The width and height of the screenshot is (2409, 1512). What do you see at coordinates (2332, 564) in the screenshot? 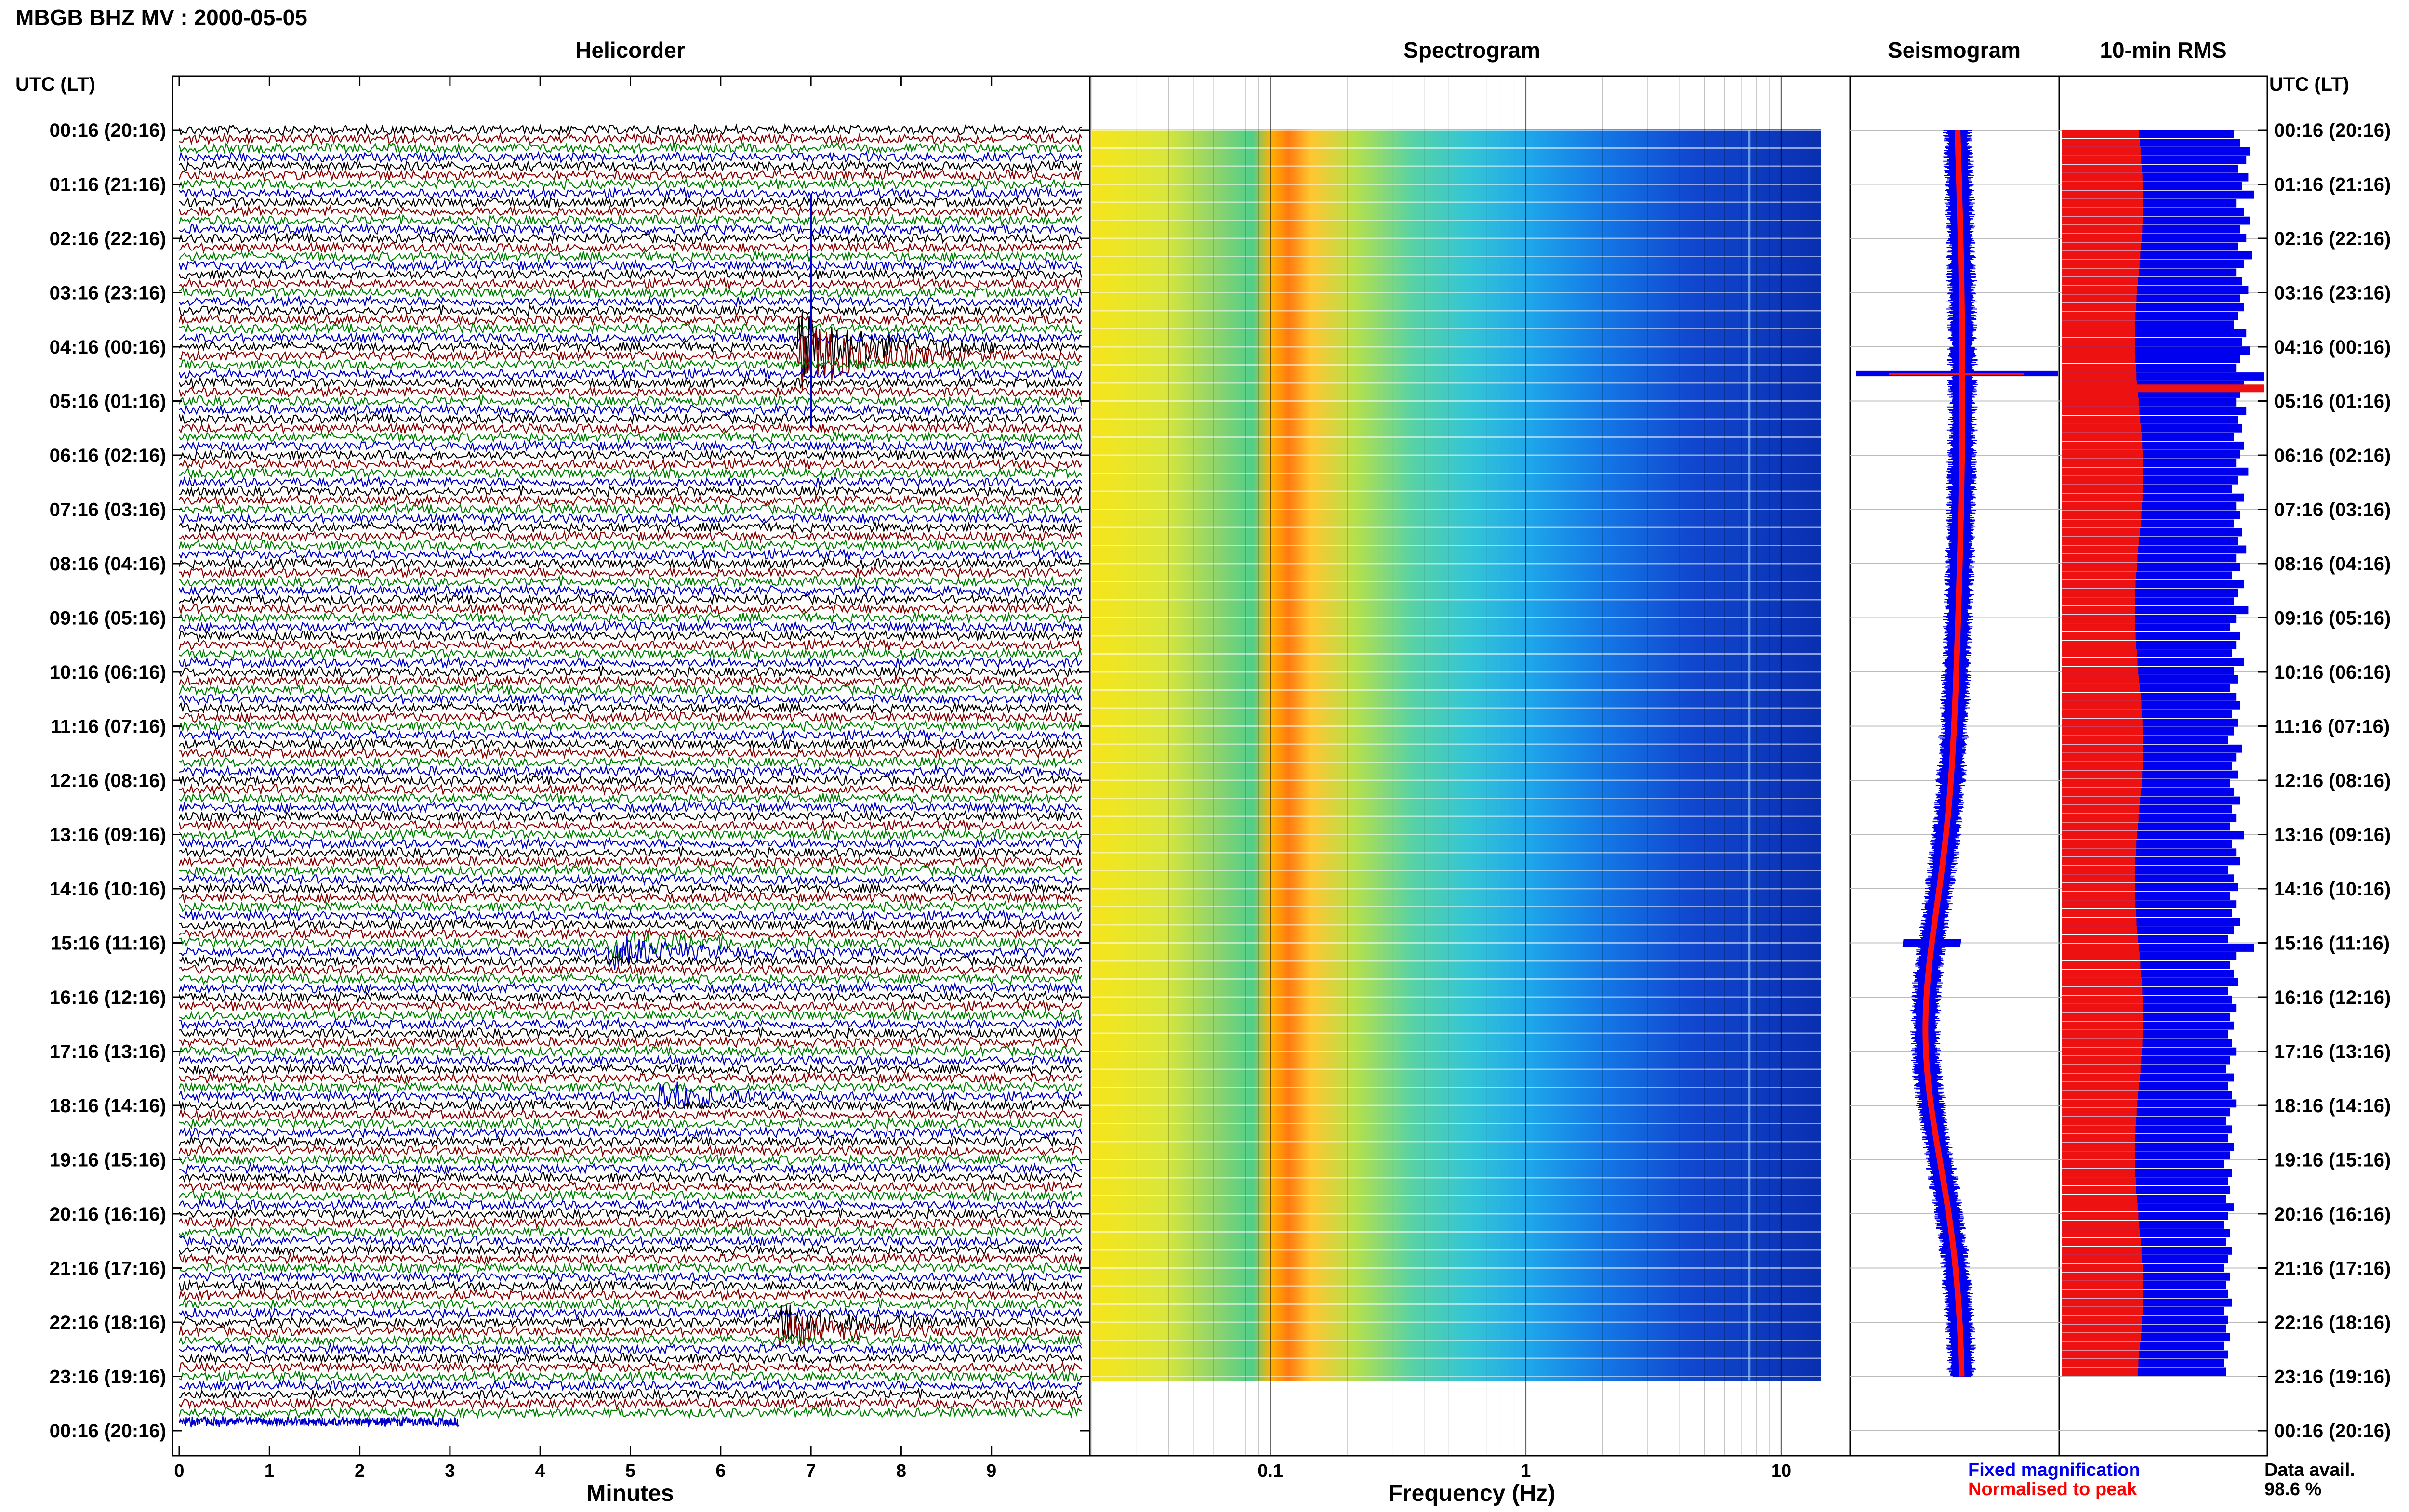
I see `time-tick-right: 08:16 (04:16)` at bounding box center [2332, 564].